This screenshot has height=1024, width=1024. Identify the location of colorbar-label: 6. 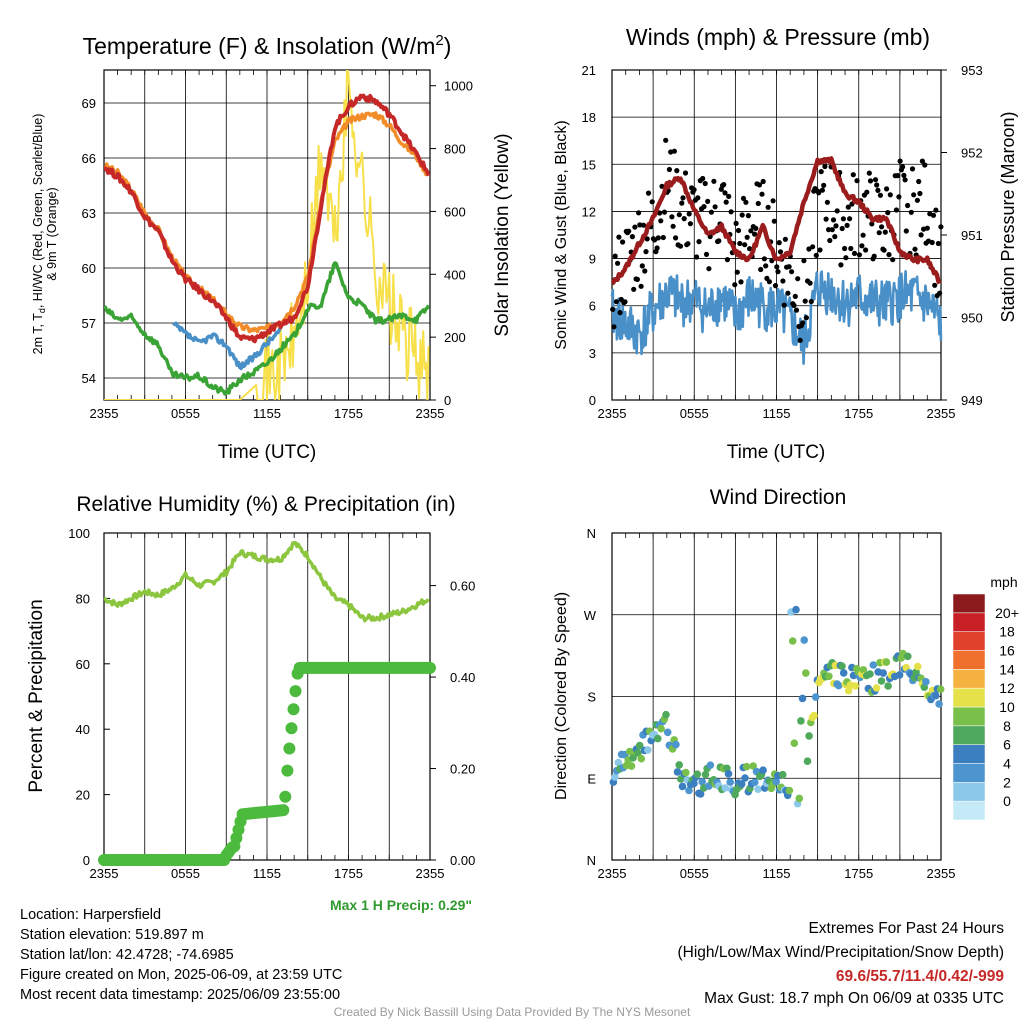
(1007, 745).